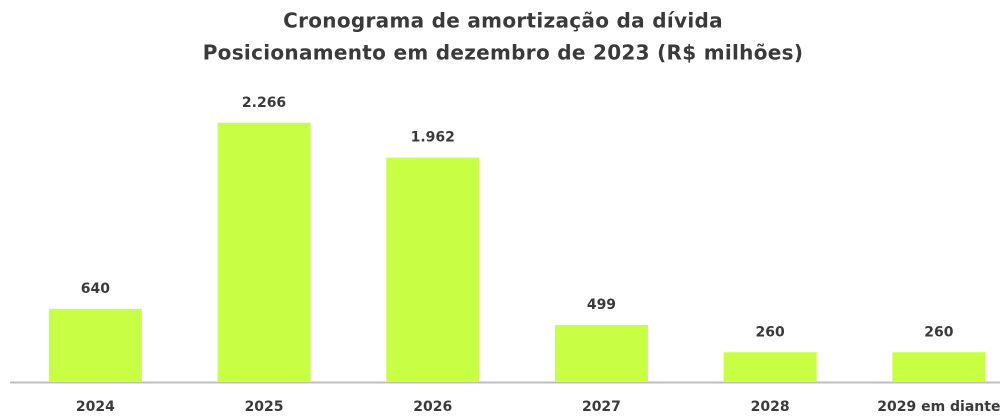  What do you see at coordinates (503, 21) in the screenshot?
I see `chart-title: Cronograma de amortização da dívida` at bounding box center [503, 21].